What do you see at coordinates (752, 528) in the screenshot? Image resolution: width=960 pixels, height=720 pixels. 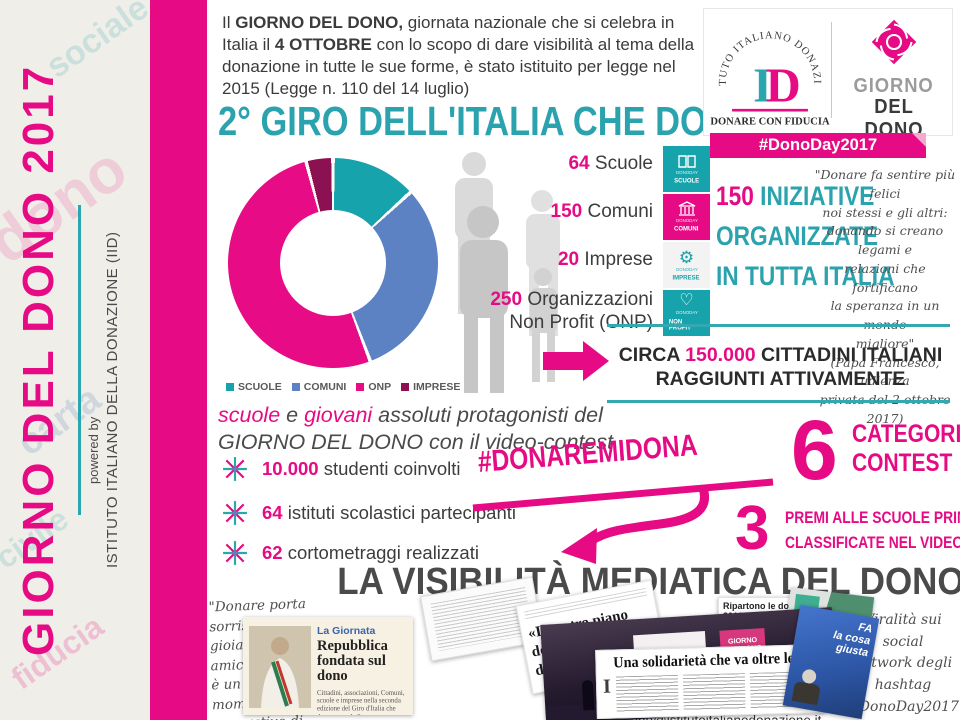 I see `premi-number-3: 3` at bounding box center [752, 528].